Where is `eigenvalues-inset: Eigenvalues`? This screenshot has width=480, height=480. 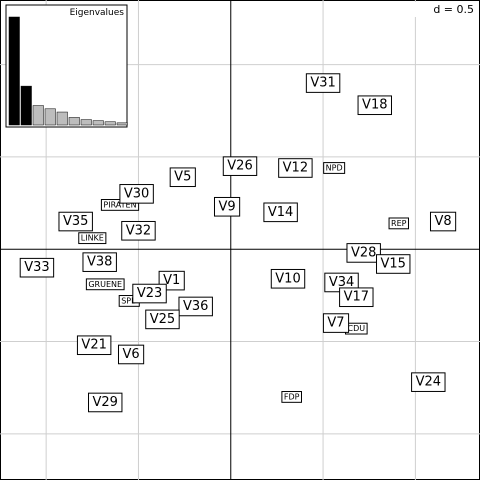
eigenvalues-inset: Eigenvalues is located at coordinates (66, 66).